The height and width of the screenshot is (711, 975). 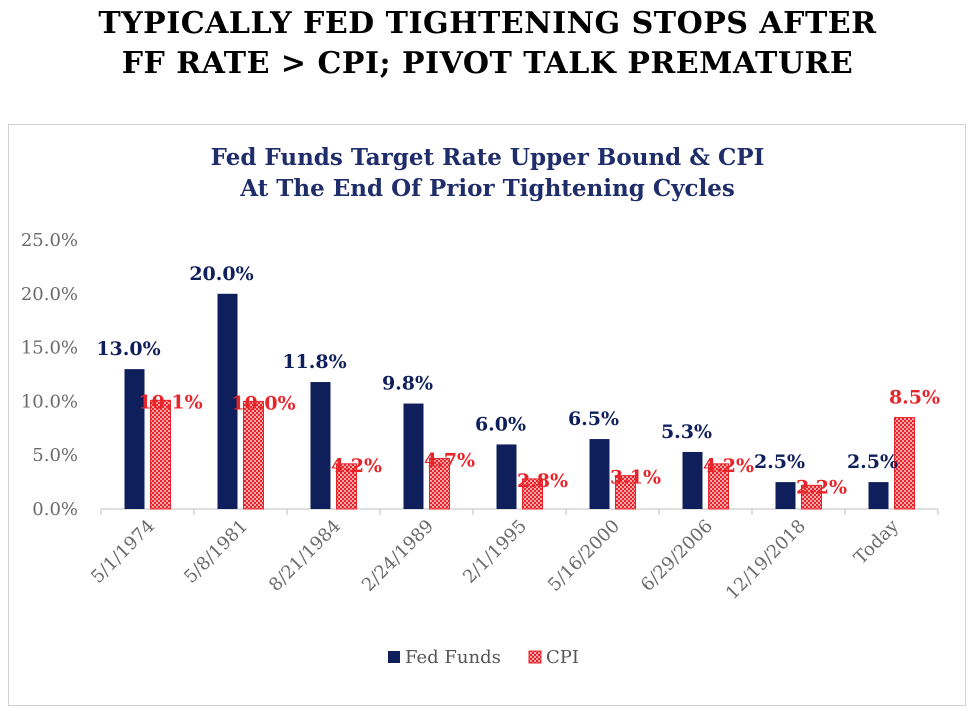 What do you see at coordinates (500, 424) in the screenshot?
I see `data-label-fed-funds: 6.0%` at bounding box center [500, 424].